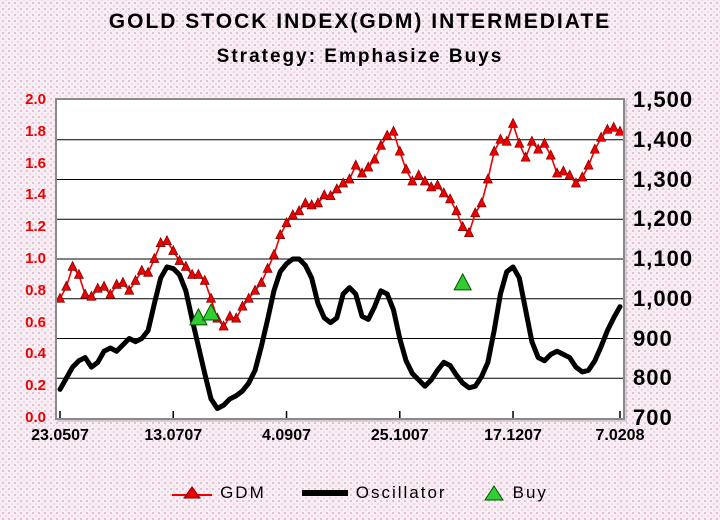 The image size is (720, 520). What do you see at coordinates (35, 322) in the screenshot?
I see `left-axis-label: 0.6` at bounding box center [35, 322].